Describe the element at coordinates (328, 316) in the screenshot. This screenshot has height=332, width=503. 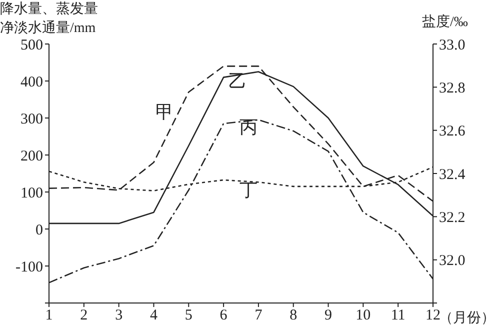
I see `x-tick-label: 9` at that location.